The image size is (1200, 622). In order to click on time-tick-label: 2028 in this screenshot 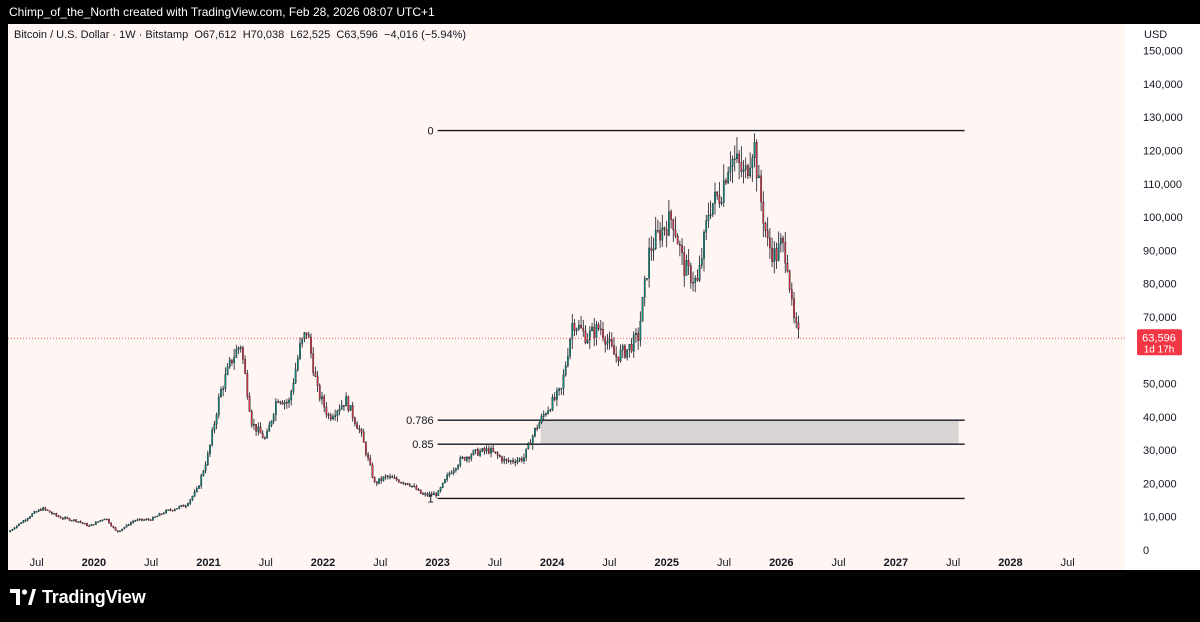, I will do `click(1010, 563)`.